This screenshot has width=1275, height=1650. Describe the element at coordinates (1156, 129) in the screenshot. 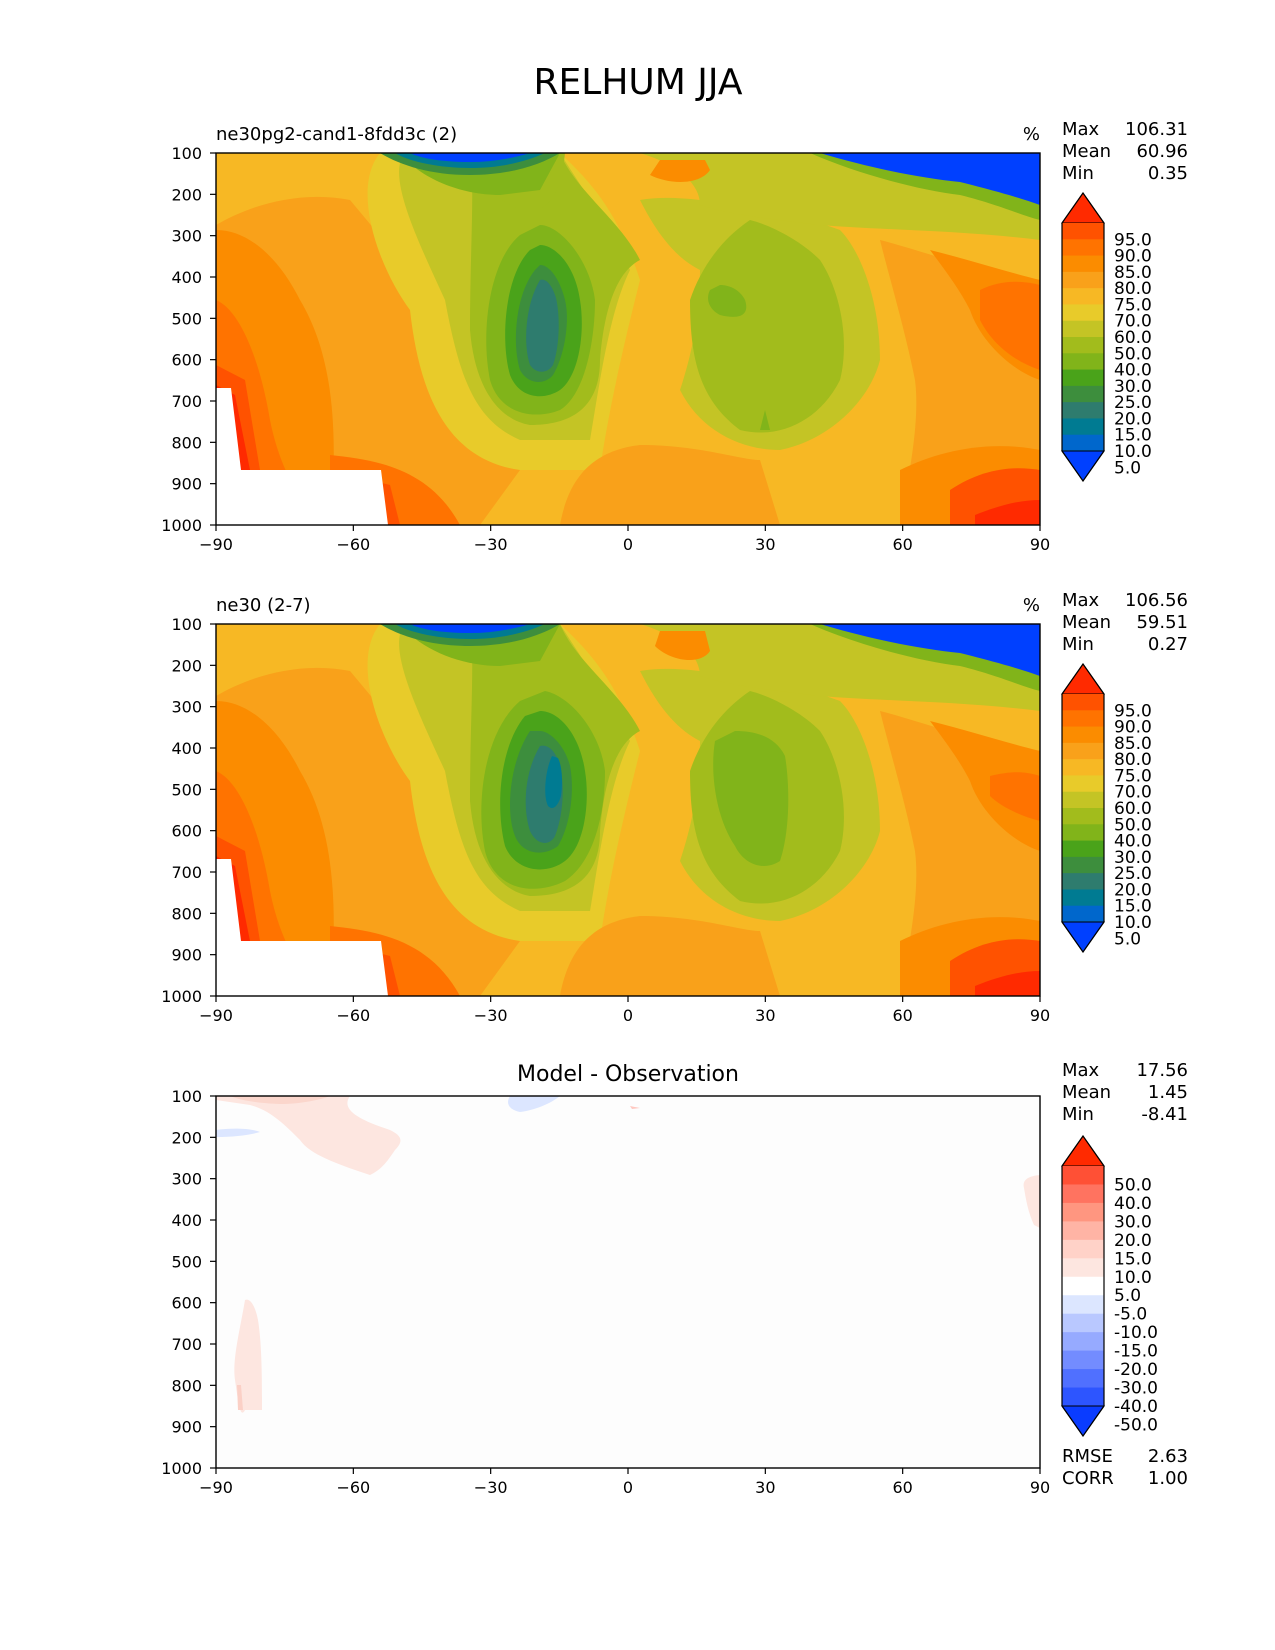

I see `panel-1-stat-max-value: 106.31` at that location.